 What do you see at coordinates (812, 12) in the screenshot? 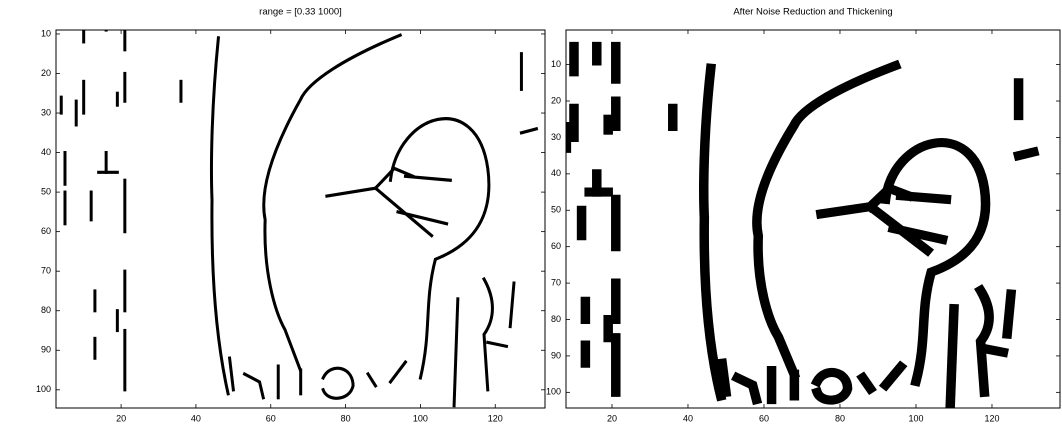
I see `plot-title: After Noise Reduction and Thickening` at bounding box center [812, 12].